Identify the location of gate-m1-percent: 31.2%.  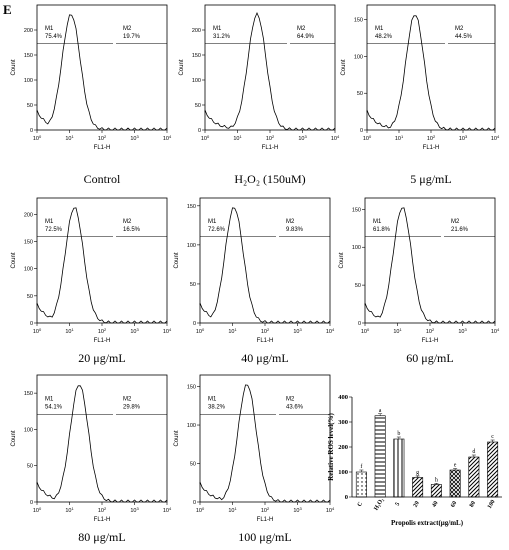
(222, 37).